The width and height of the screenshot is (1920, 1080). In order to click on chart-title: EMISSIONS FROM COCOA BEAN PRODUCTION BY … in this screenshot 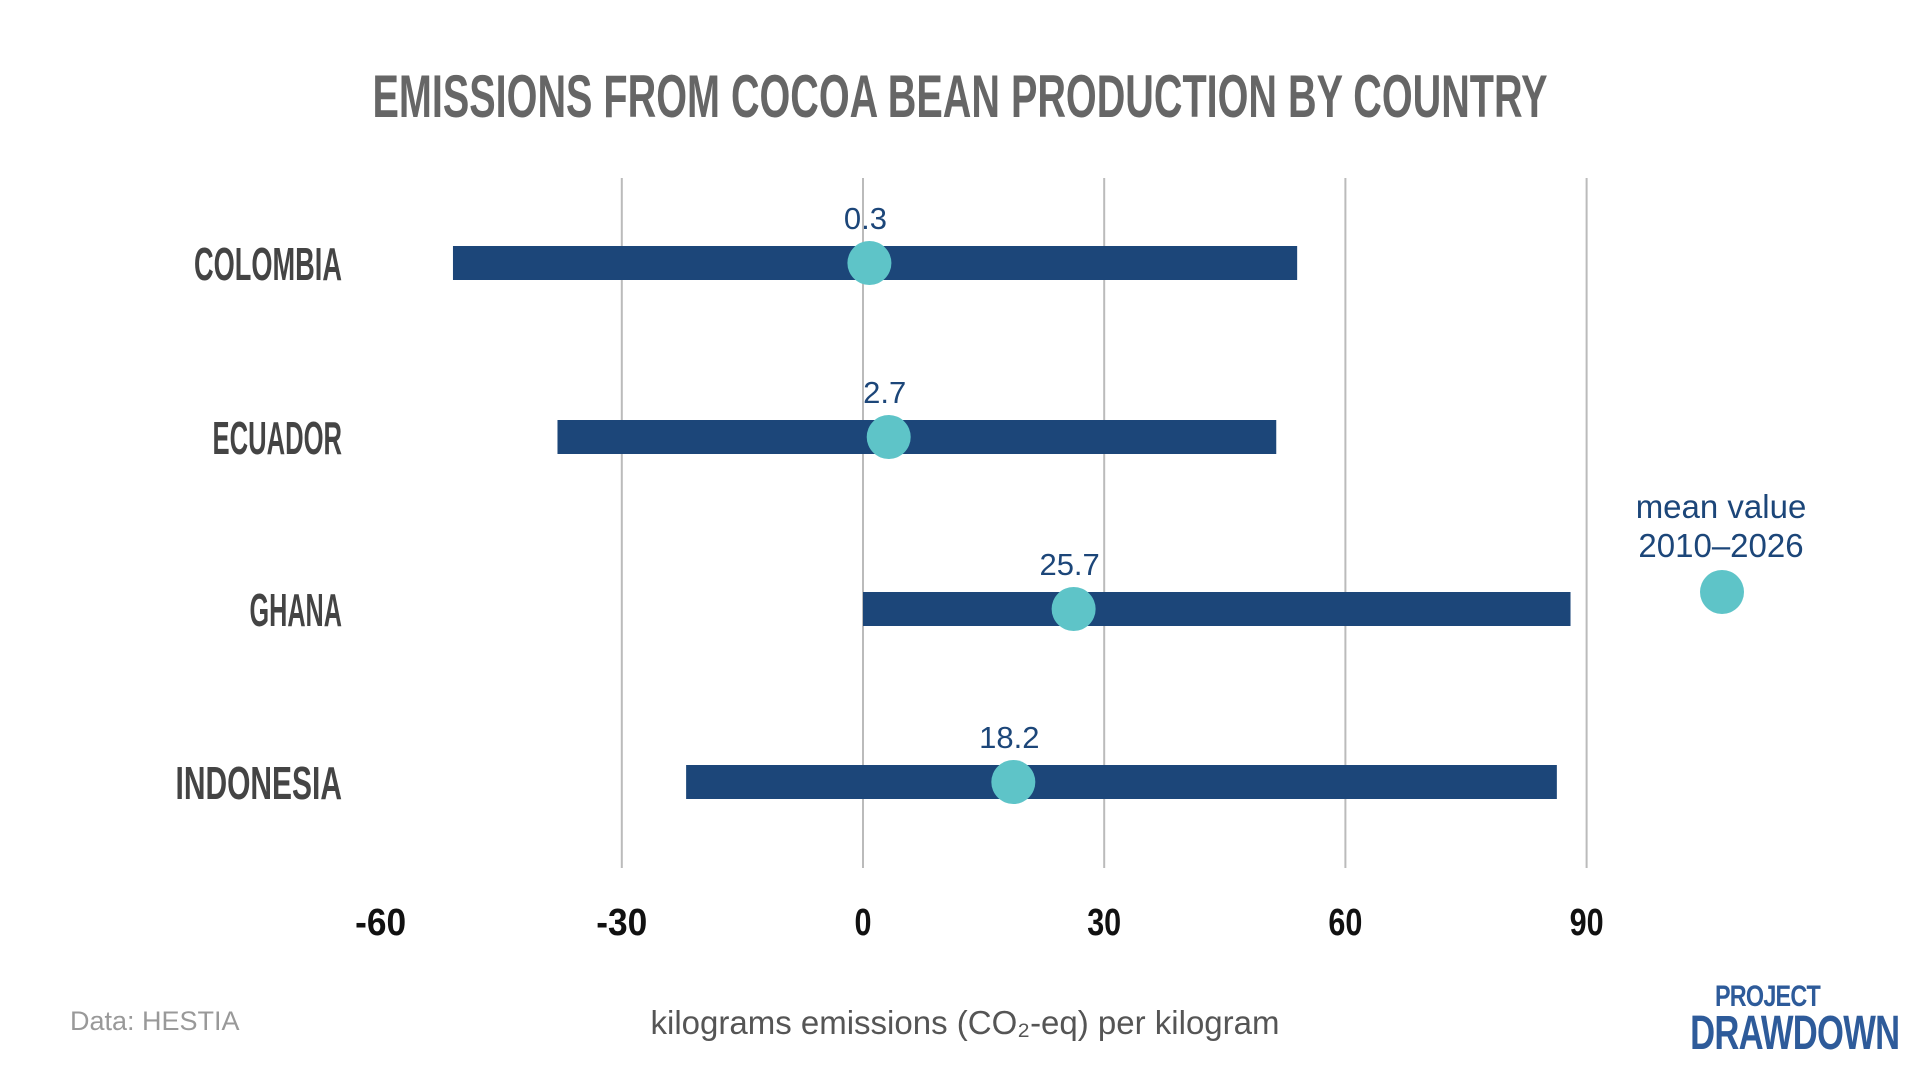, I will do `click(960, 96)`.